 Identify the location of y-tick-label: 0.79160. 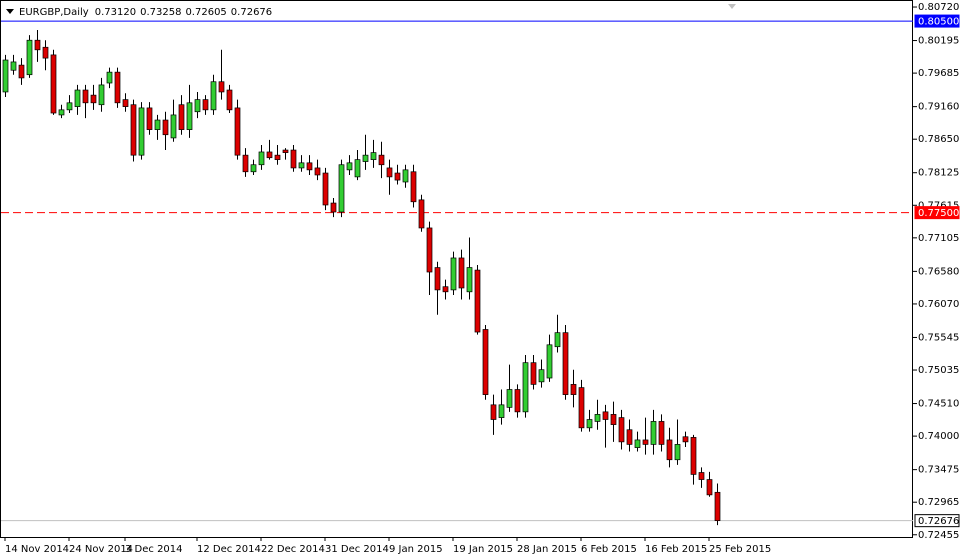
(938, 107).